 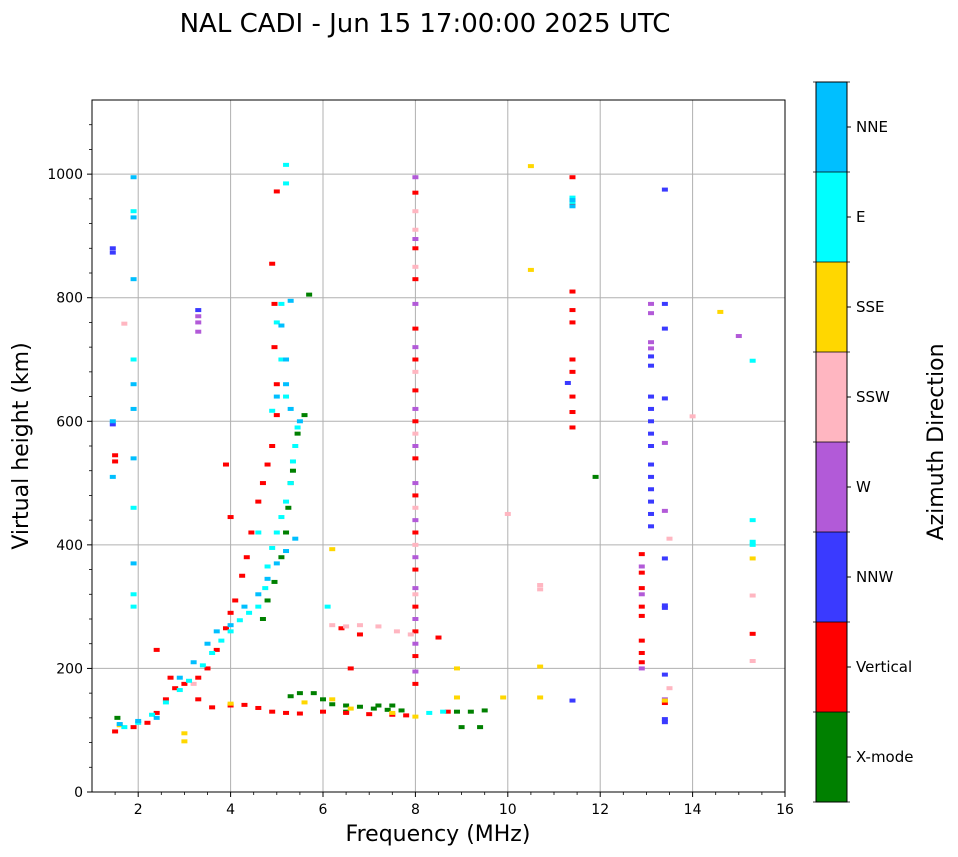 I want to click on colorbar-label: SSW, so click(x=873, y=397).